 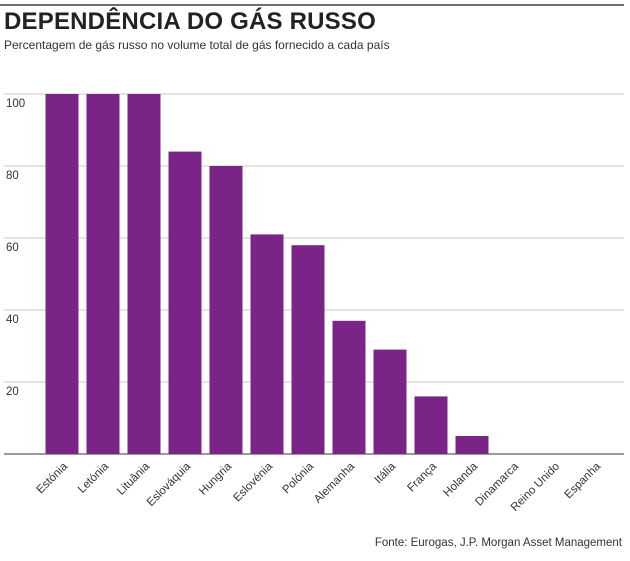 I want to click on y-tick-label: 40, so click(x=12, y=320).